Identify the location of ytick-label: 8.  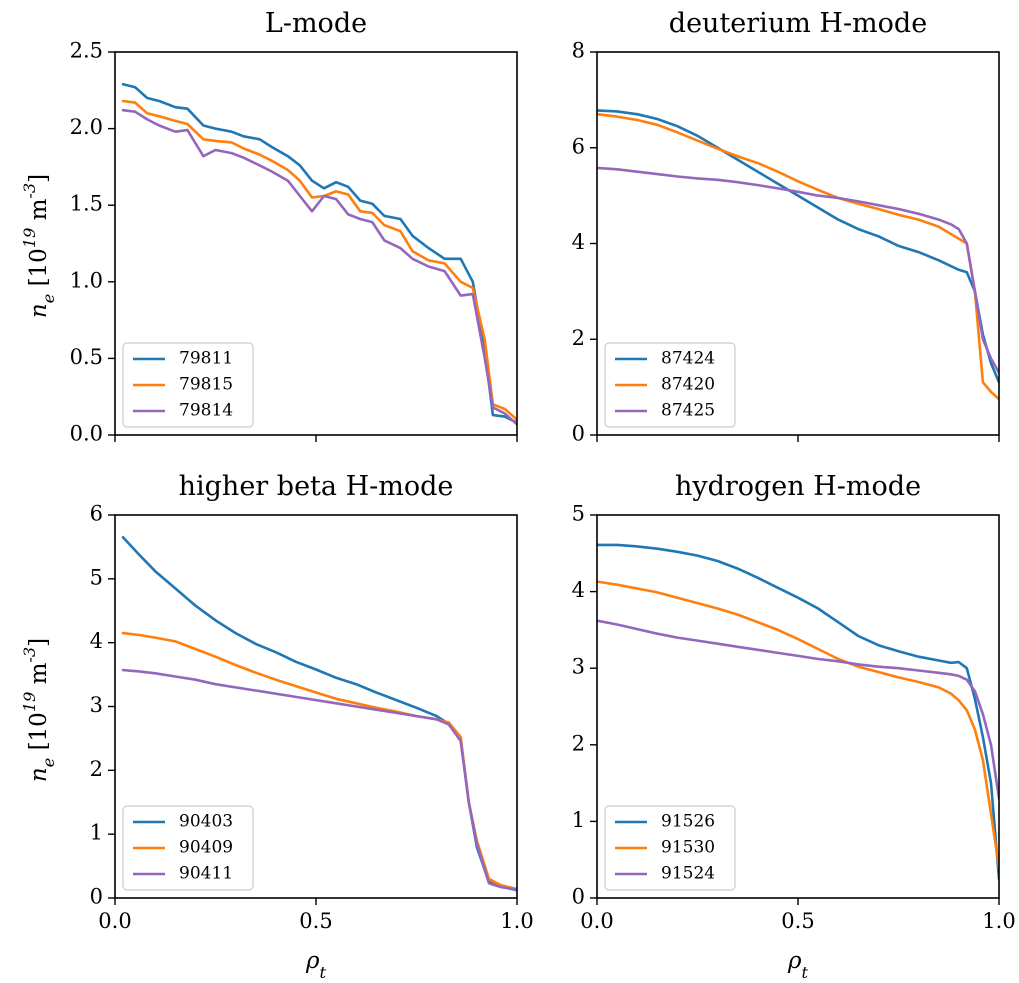
(578, 51).